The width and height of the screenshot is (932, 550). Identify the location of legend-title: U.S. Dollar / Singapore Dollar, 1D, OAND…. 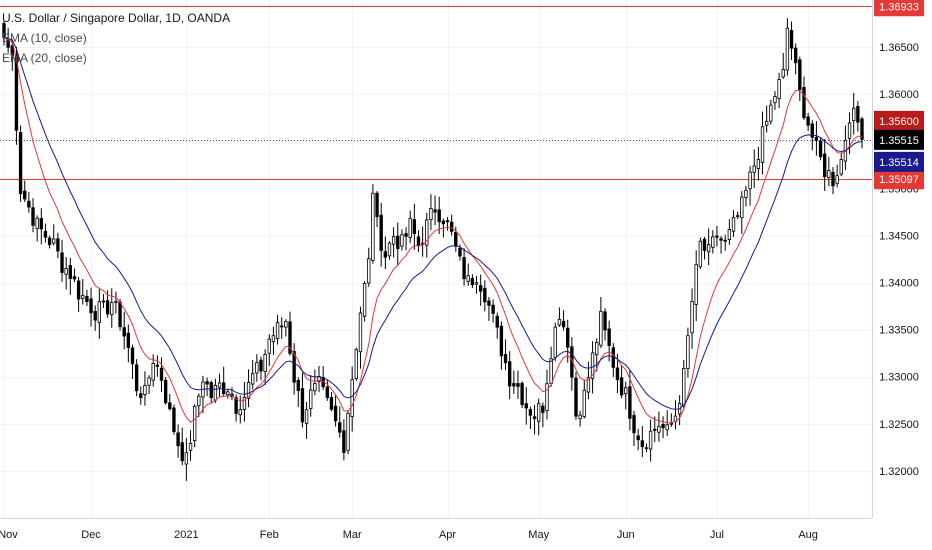
(116, 18).